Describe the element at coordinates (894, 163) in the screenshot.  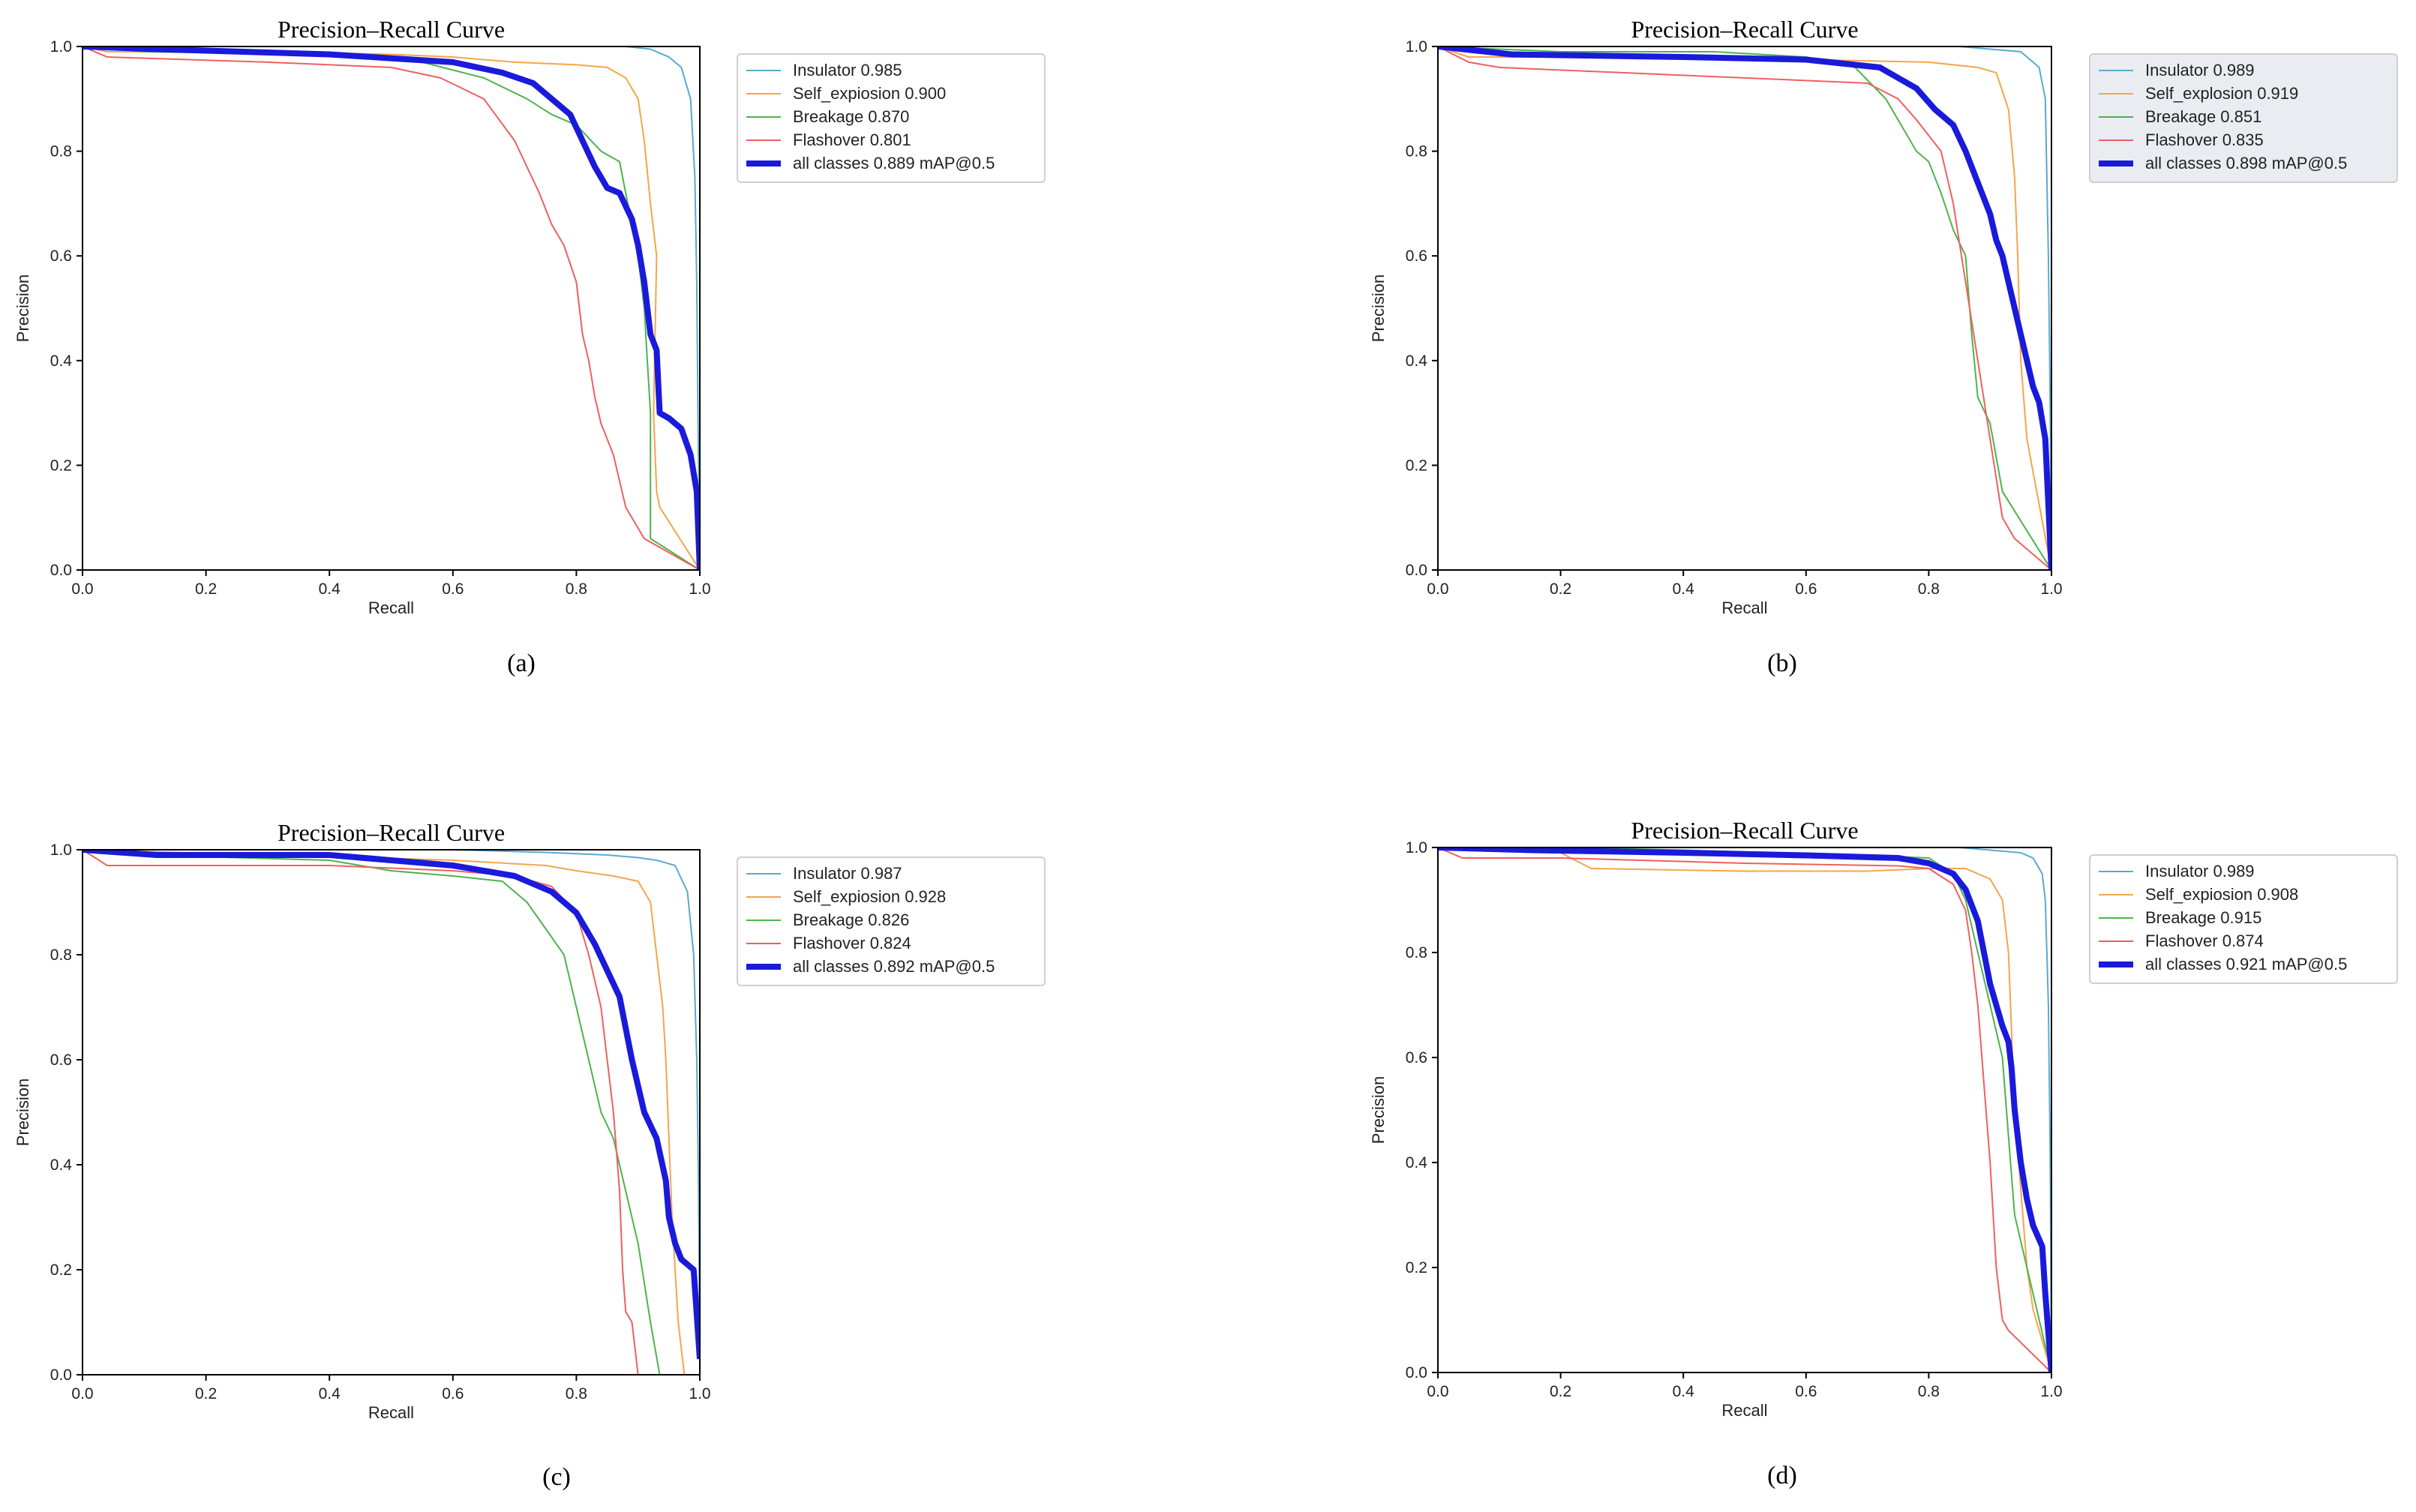
I see `legend-entry: all classes 0.889 mAP@0.5` at that location.